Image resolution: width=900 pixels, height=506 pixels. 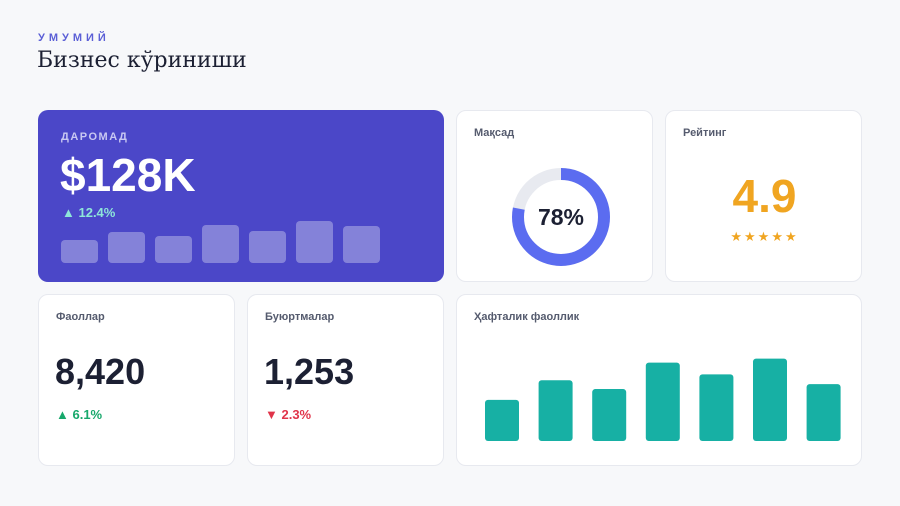 I want to click on orders-label: Буюртмалар, so click(x=300, y=317).